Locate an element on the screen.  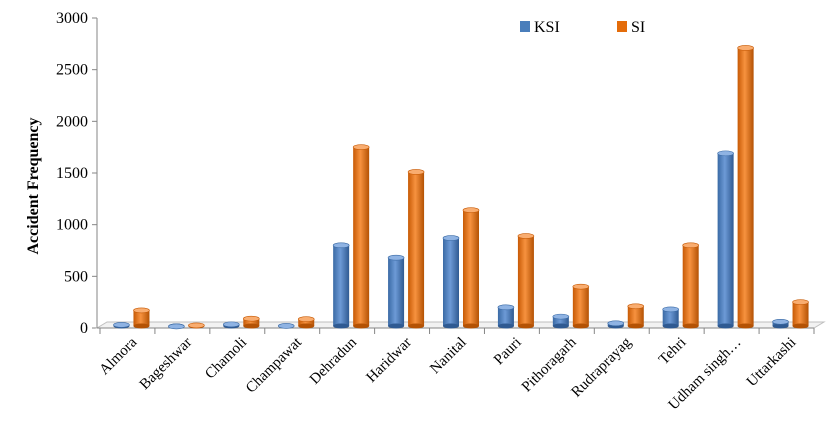
bar-si: Bageshwar SI: 25 is located at coordinates (196, 325).